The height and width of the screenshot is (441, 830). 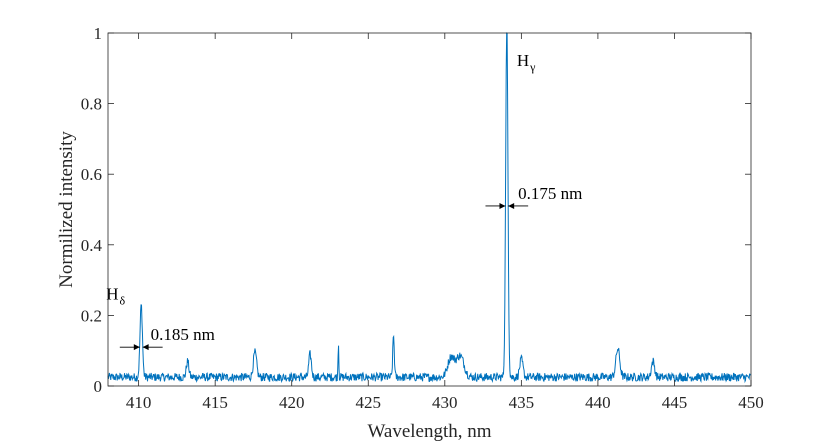 I want to click on x-tick-label: 410, so click(x=139, y=402).